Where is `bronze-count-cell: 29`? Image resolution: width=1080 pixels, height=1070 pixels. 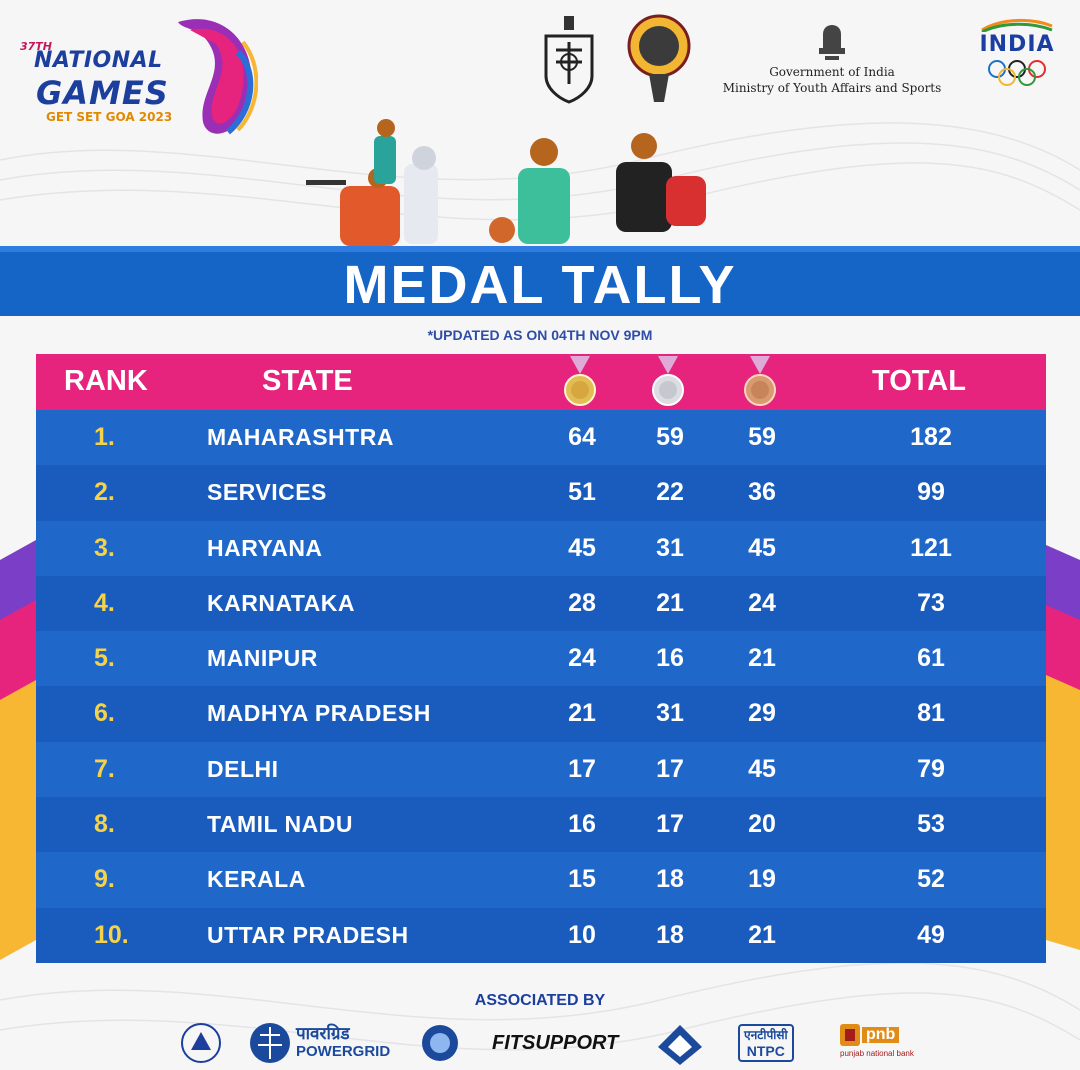 bronze-count-cell: 29 is located at coordinates (762, 713).